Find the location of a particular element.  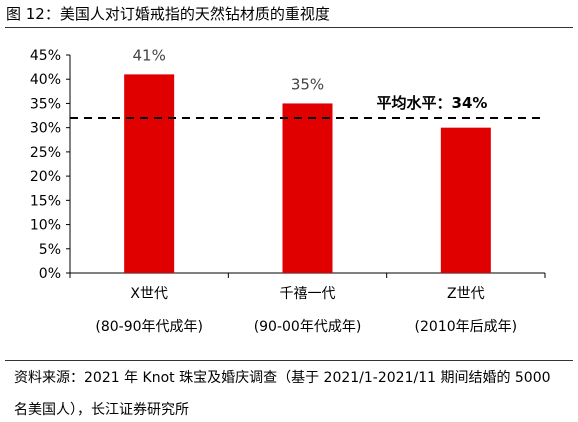

data-label-1: 41% is located at coordinates (148, 55).